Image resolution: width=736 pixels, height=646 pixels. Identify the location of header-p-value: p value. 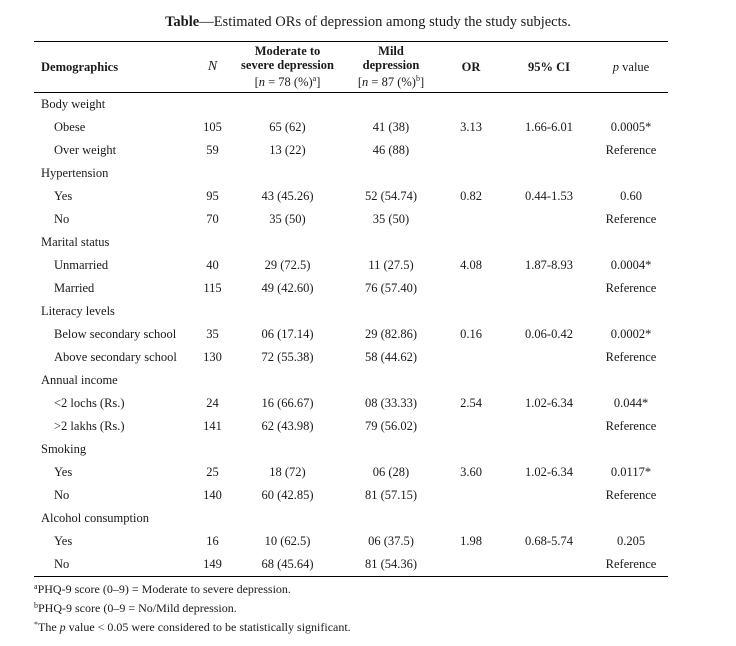
(631, 67).